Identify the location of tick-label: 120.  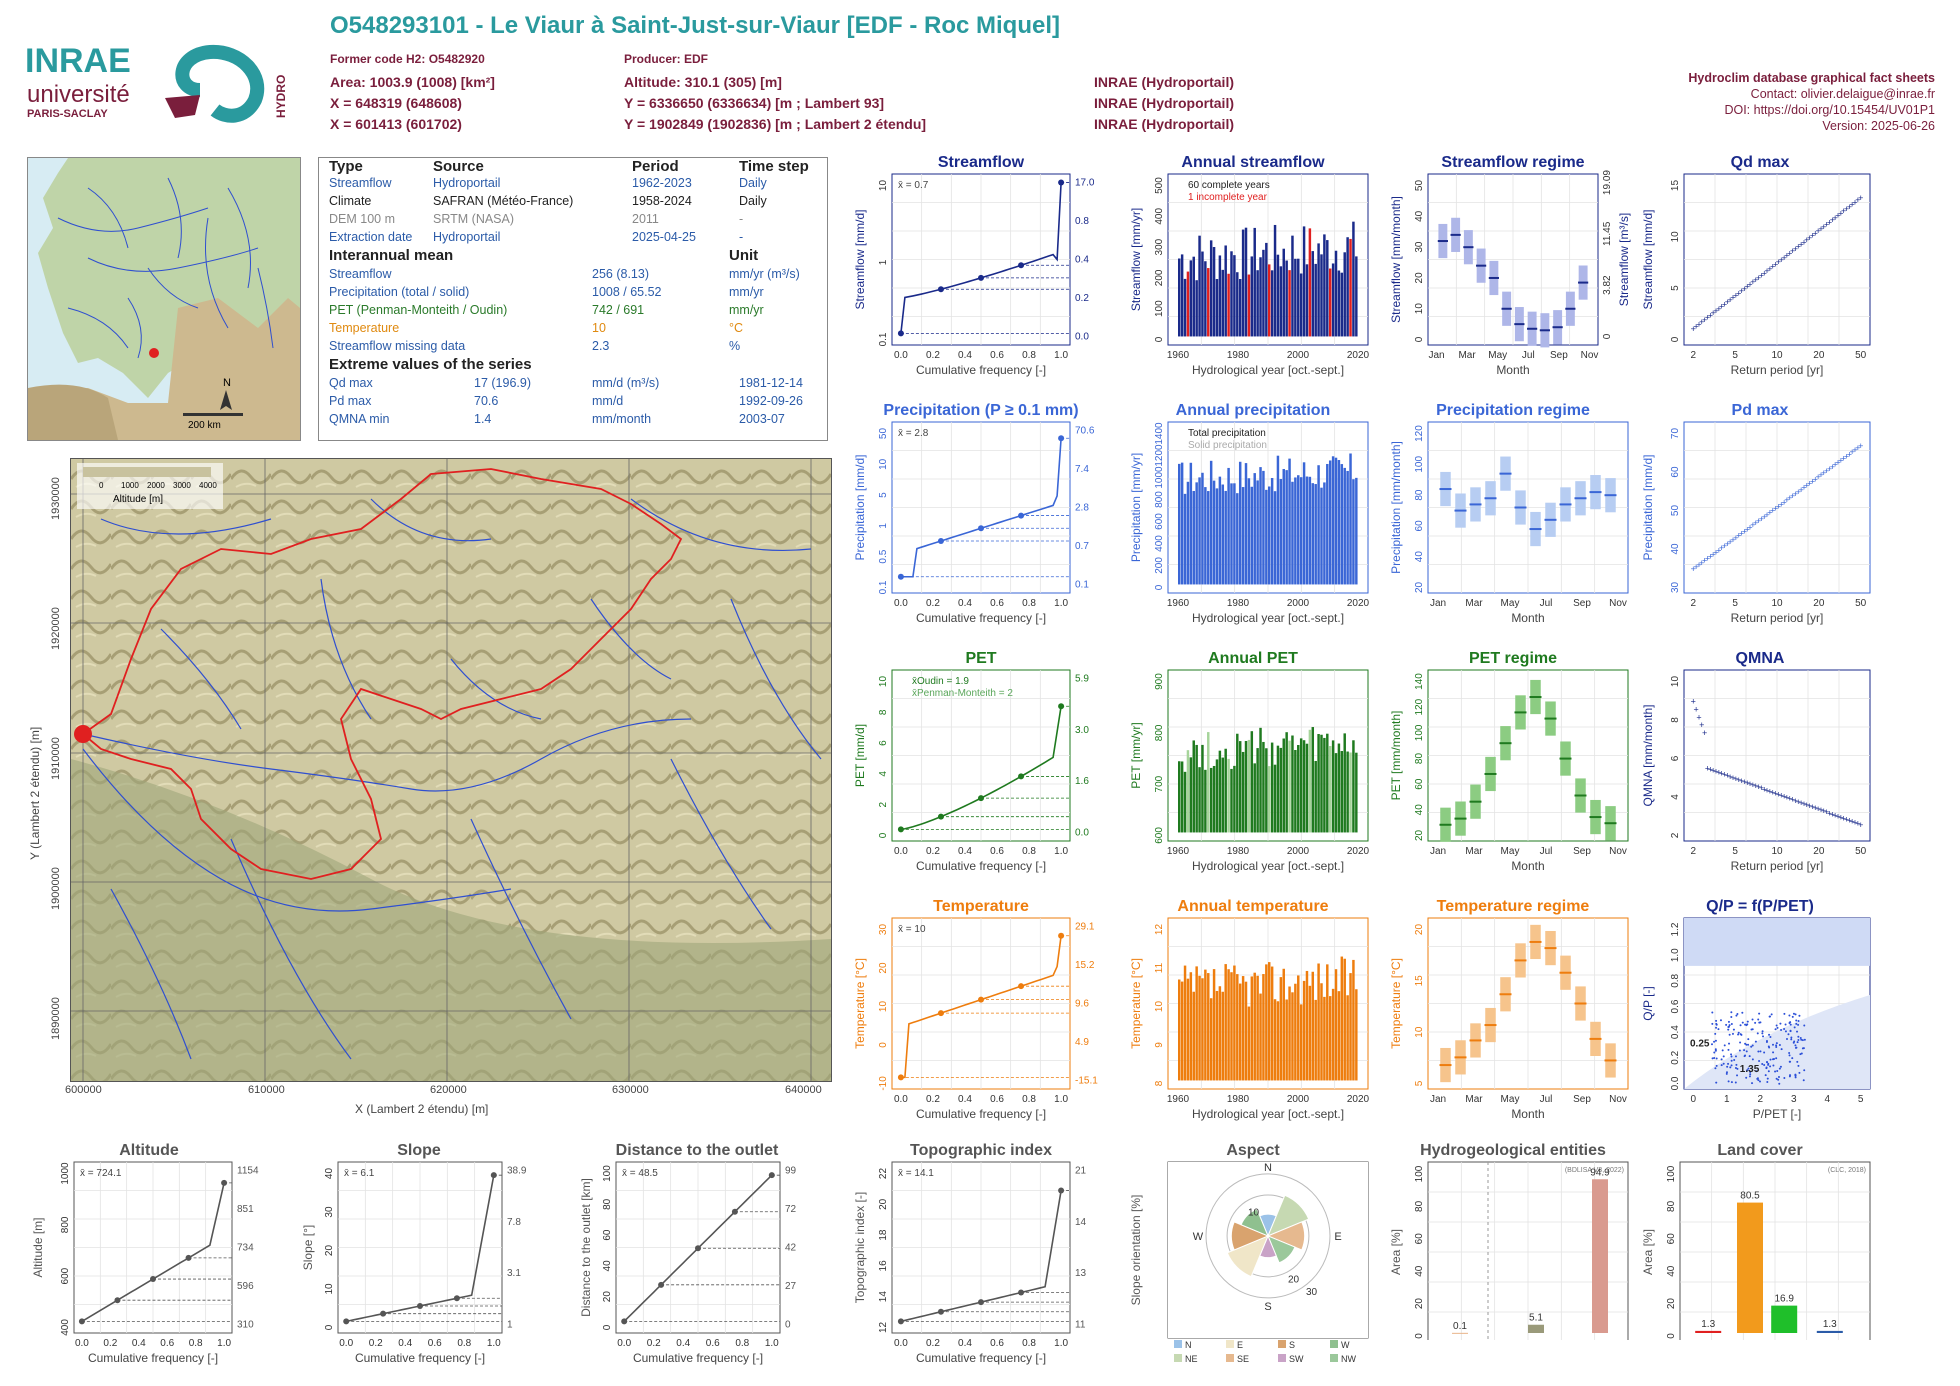
(1419, 706).